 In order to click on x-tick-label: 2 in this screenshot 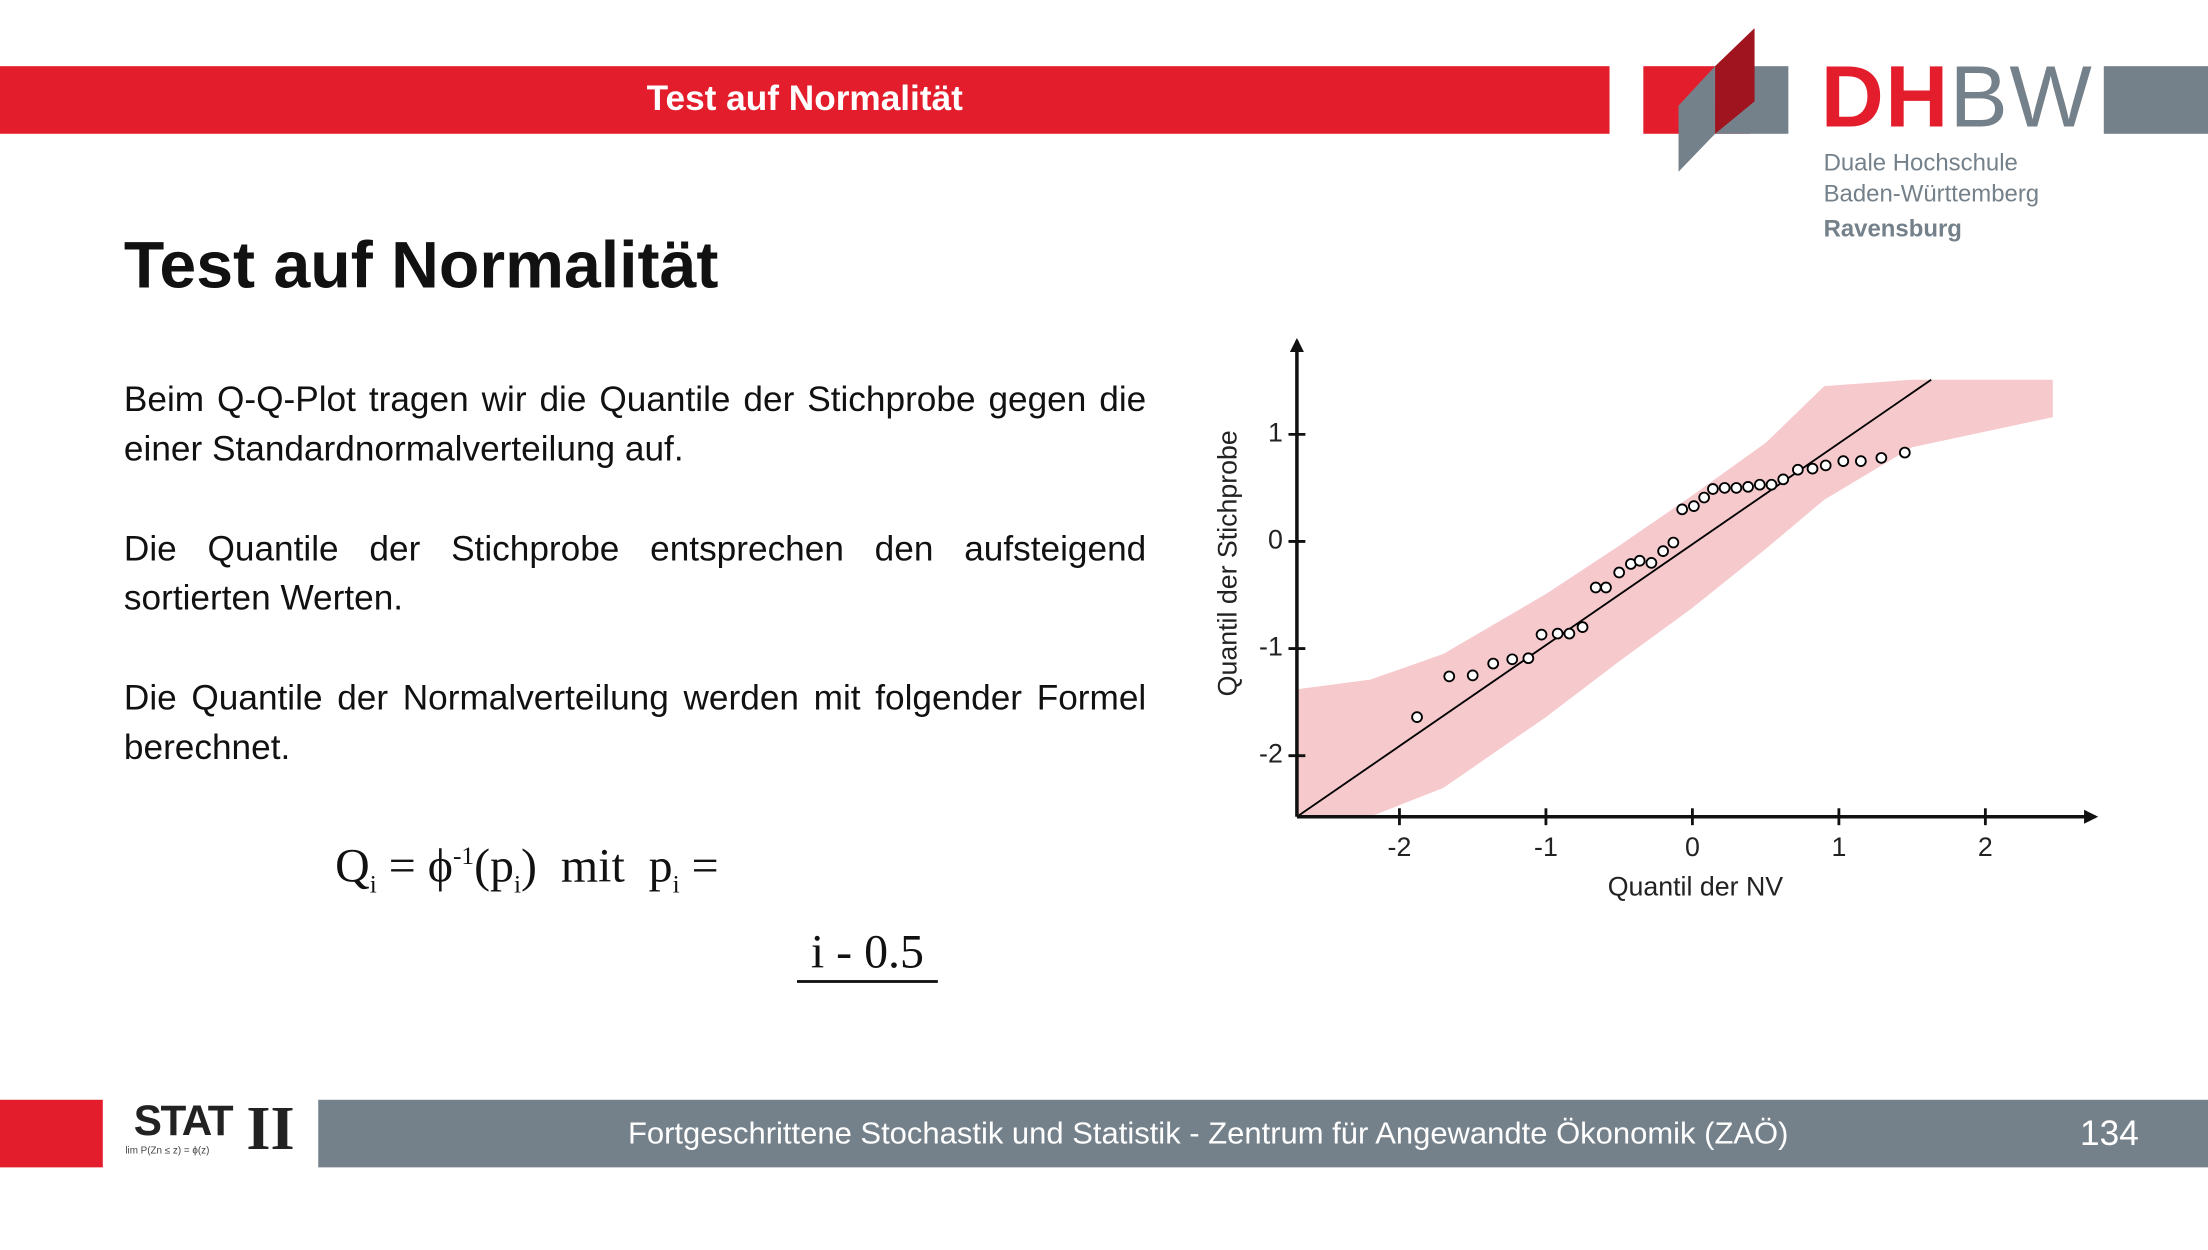, I will do `click(1985, 847)`.